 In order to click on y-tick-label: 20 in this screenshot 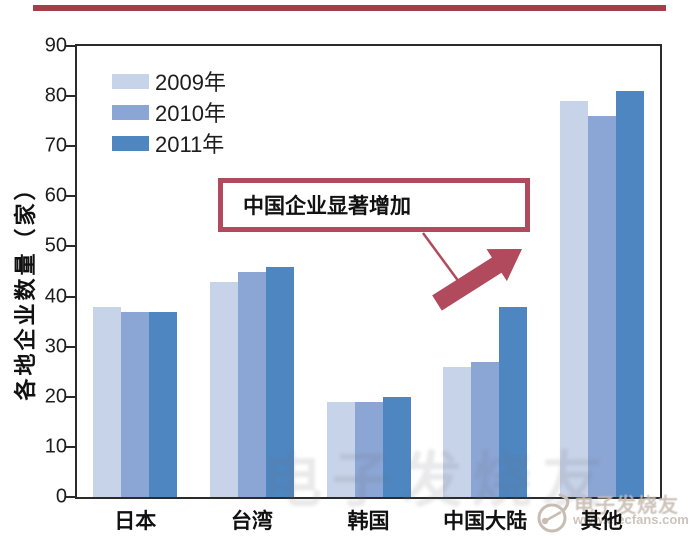, I will do `click(55, 396)`.